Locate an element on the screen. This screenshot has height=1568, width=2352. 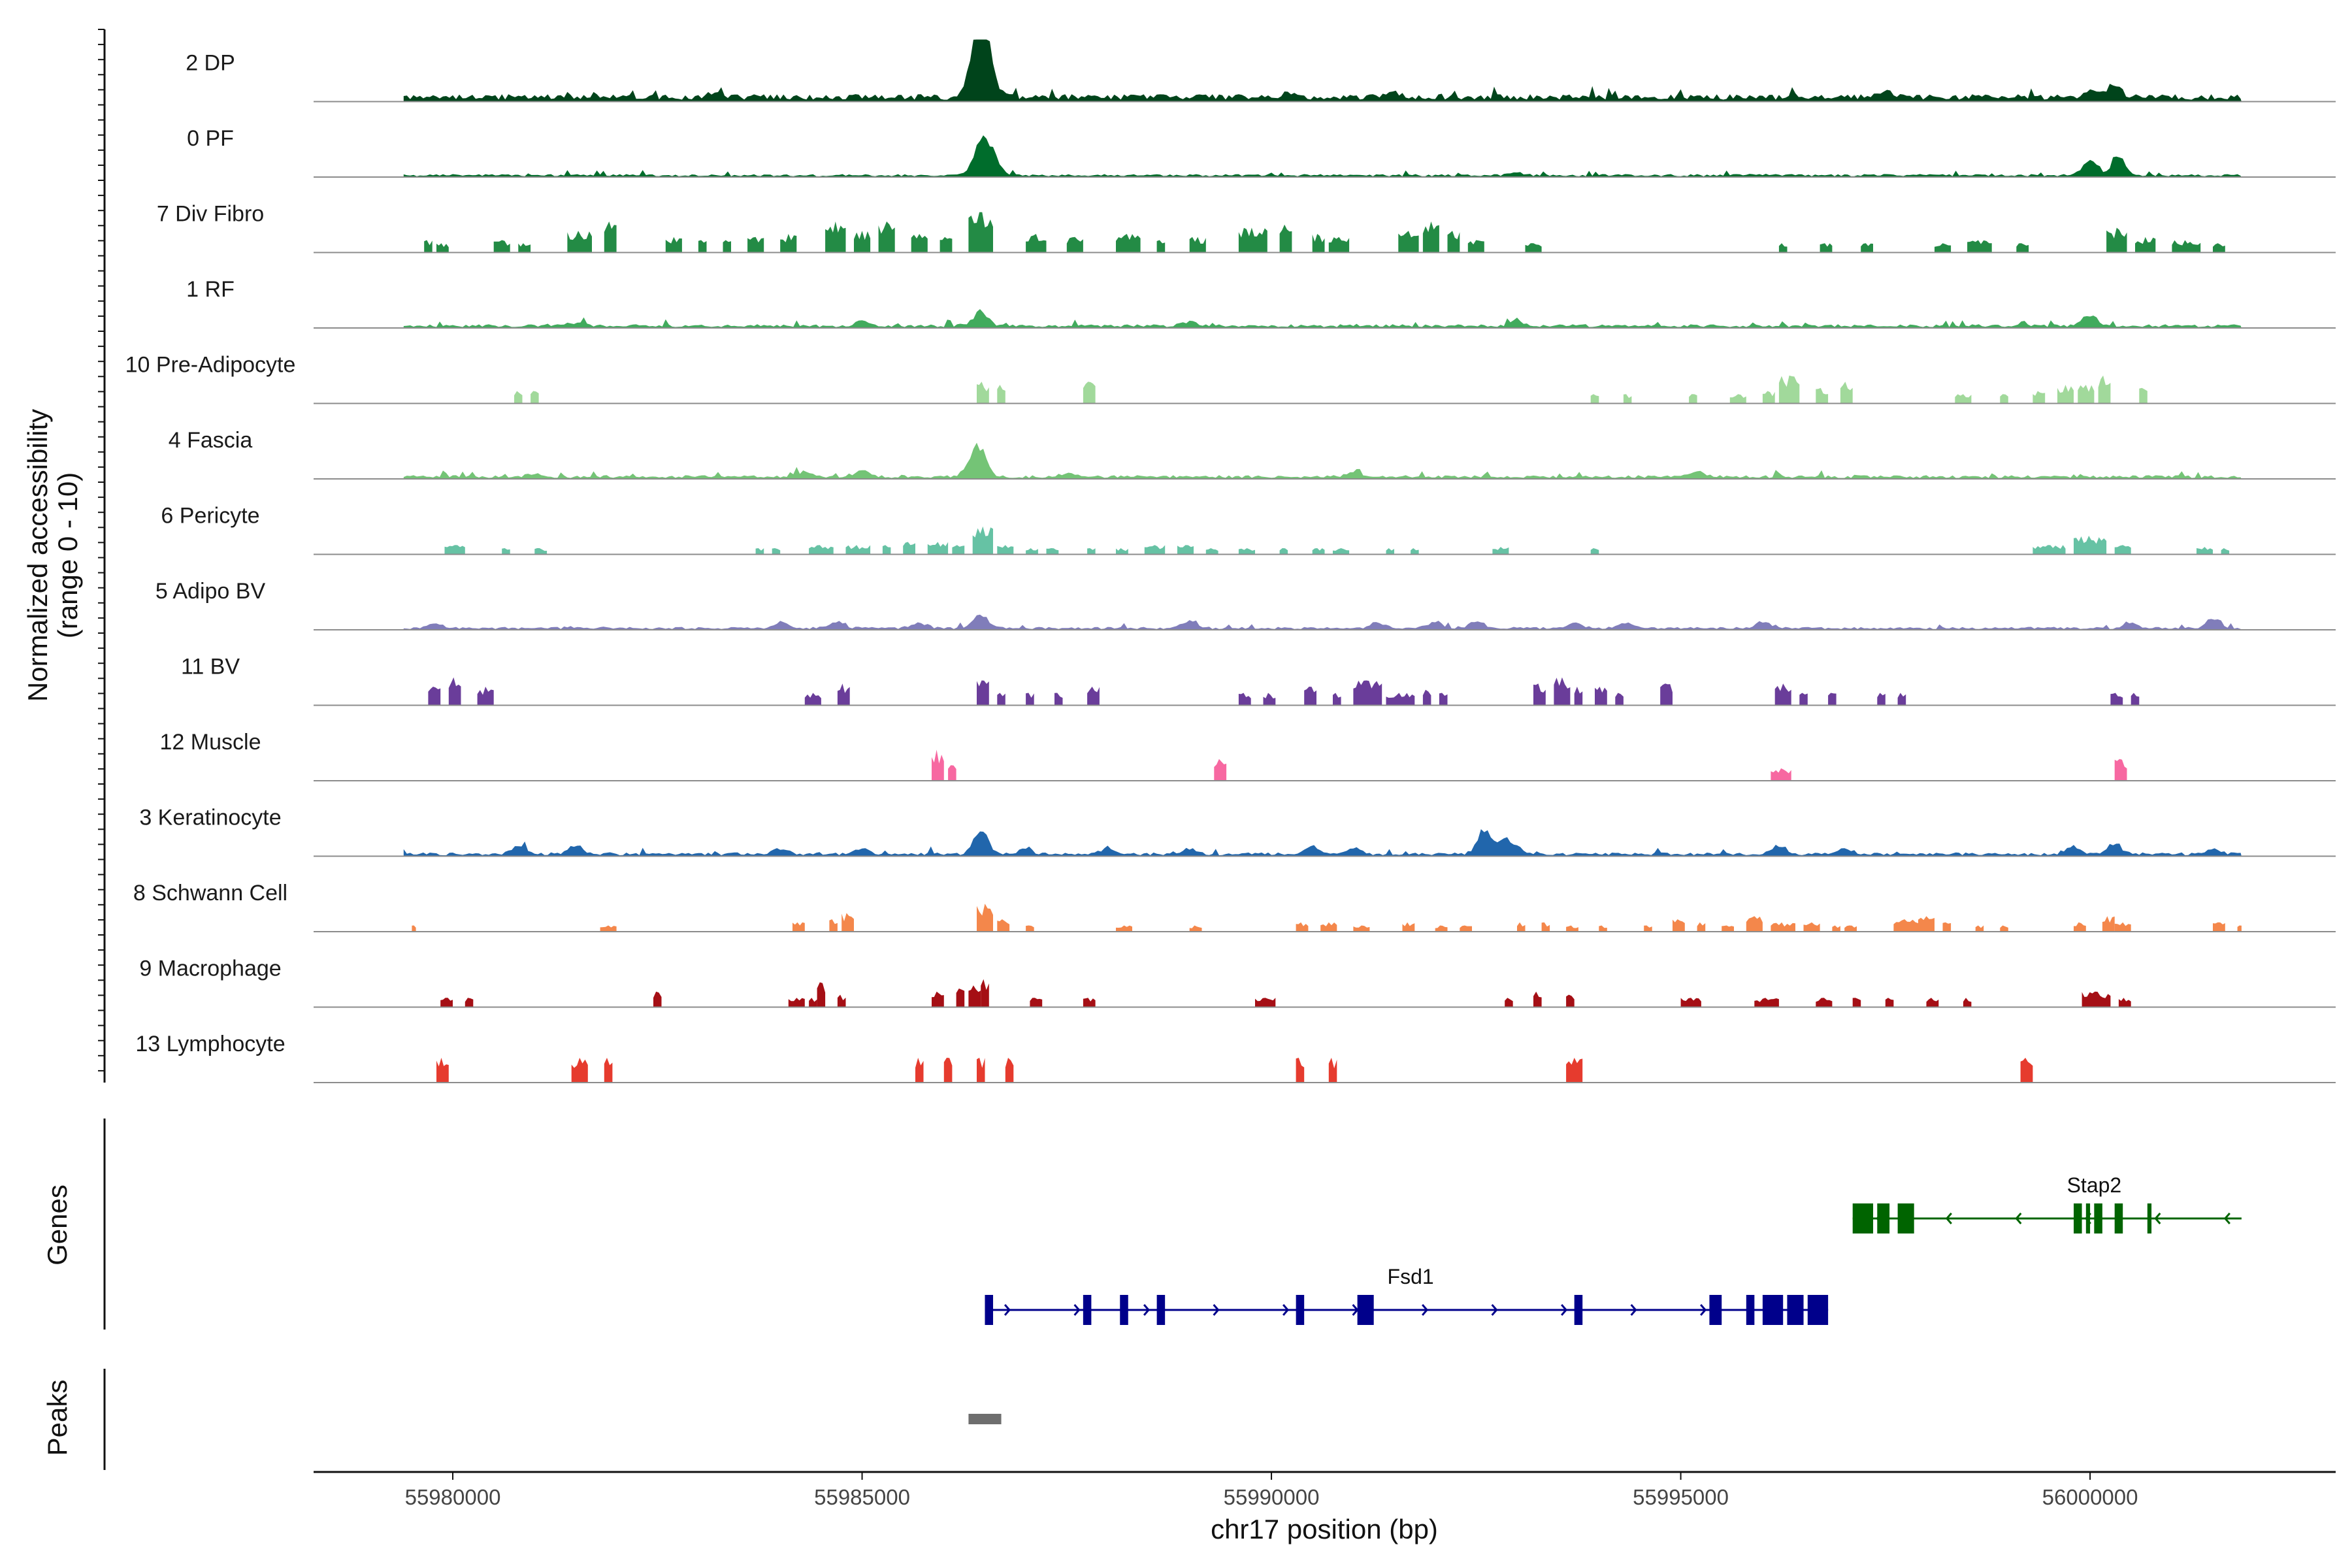
gene-label: Fsd1 is located at coordinates (1411, 1276).